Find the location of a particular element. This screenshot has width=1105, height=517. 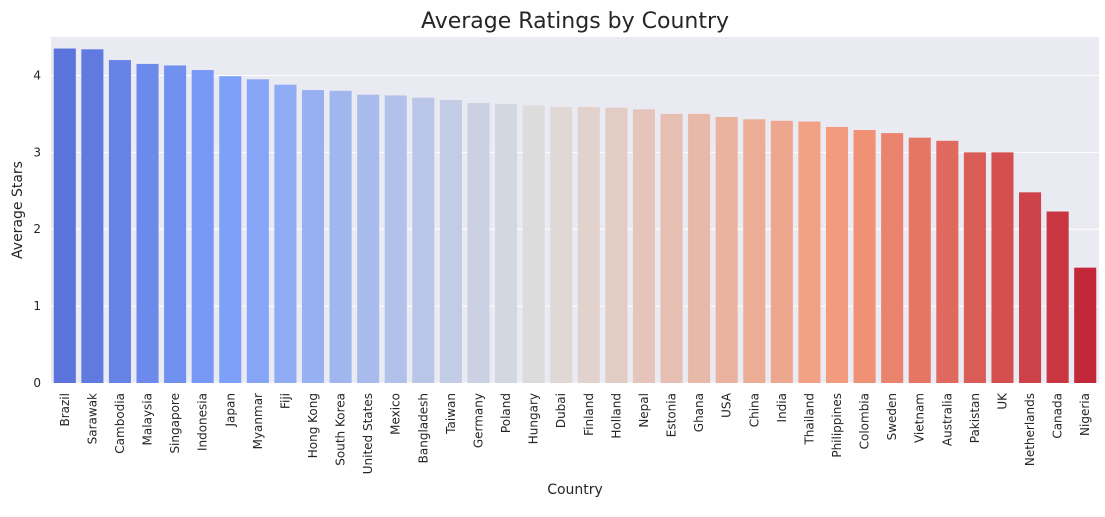

x-tick-label: Estonia is located at coordinates (672, 415).